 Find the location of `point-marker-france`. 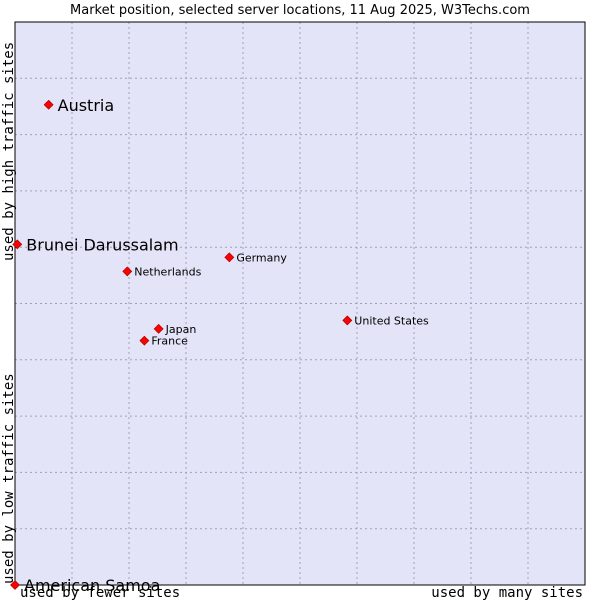

point-marker-france is located at coordinates (144, 340).